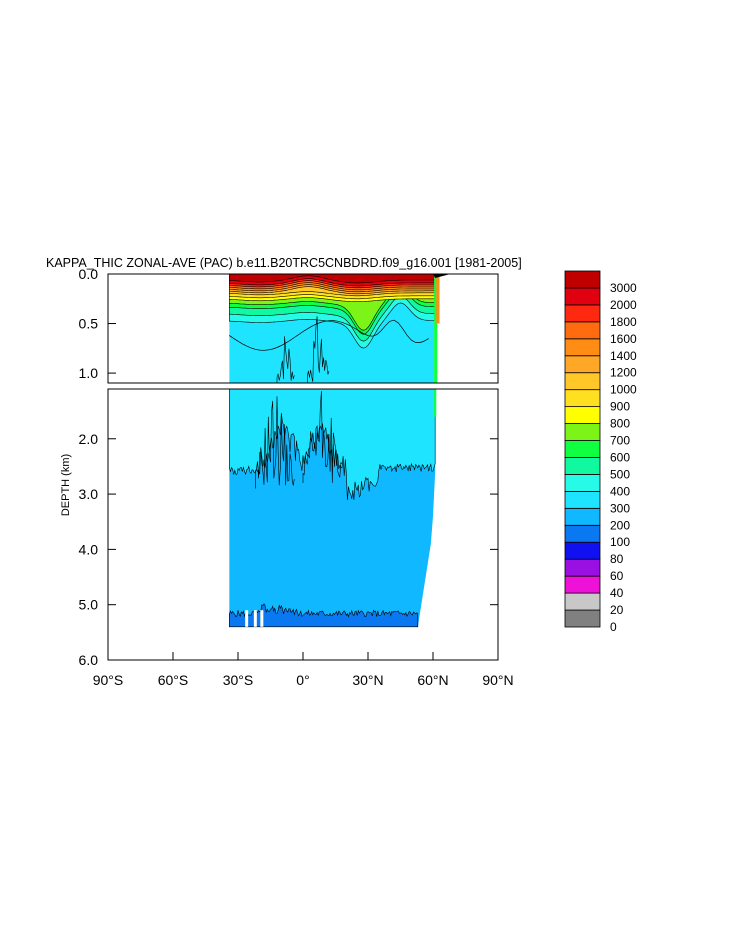 The width and height of the screenshot is (733, 945). What do you see at coordinates (617, 559) in the screenshot?
I see `colorbar-label: 80` at bounding box center [617, 559].